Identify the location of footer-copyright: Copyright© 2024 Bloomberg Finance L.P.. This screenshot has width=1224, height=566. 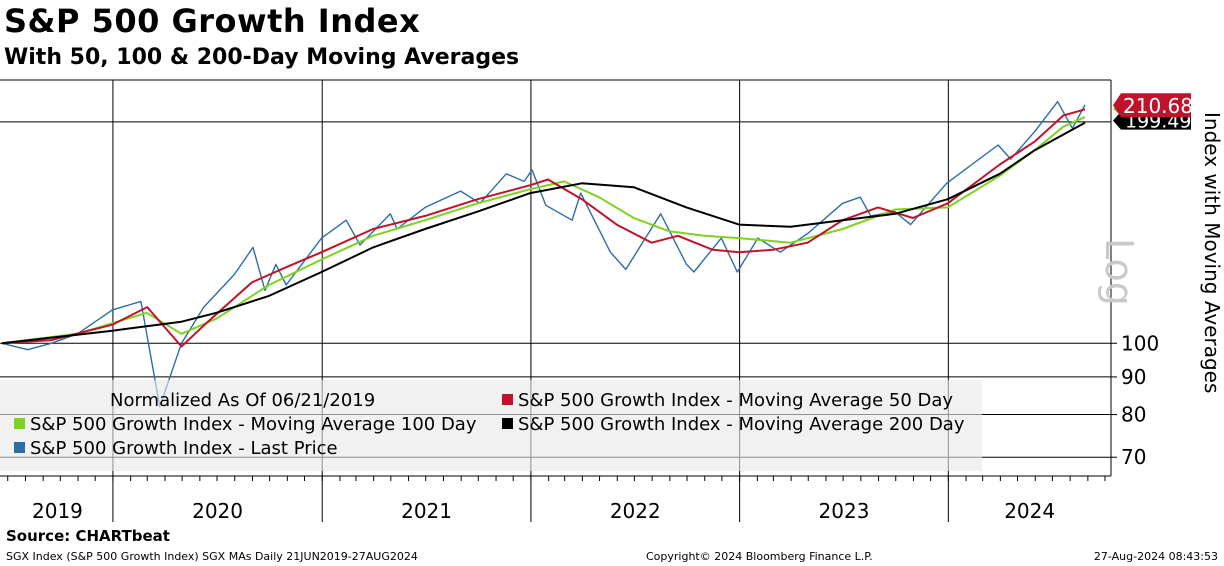
(759, 556).